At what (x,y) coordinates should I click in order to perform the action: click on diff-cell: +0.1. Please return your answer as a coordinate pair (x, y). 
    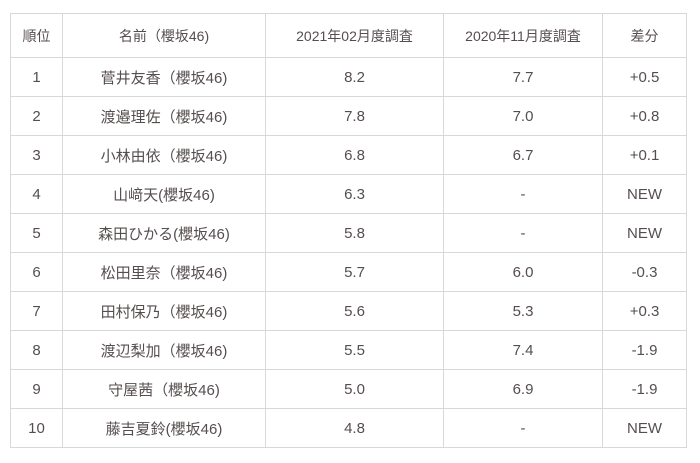
    Looking at the image, I should click on (644, 155).